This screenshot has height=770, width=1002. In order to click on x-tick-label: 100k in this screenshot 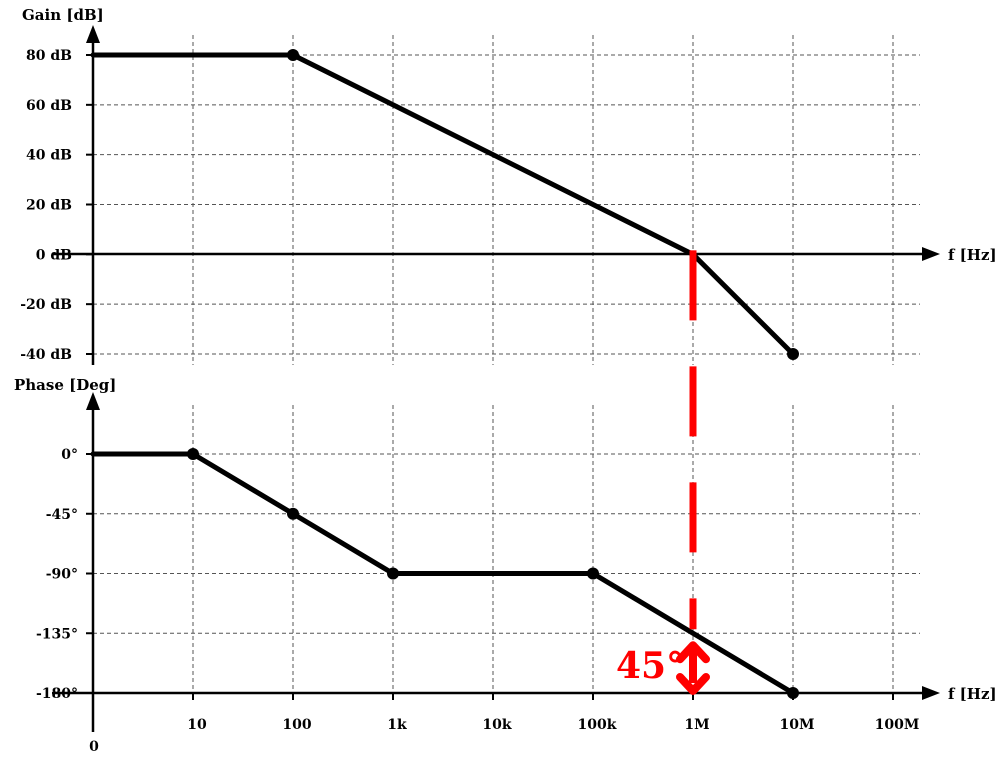, I will do `click(597, 725)`.